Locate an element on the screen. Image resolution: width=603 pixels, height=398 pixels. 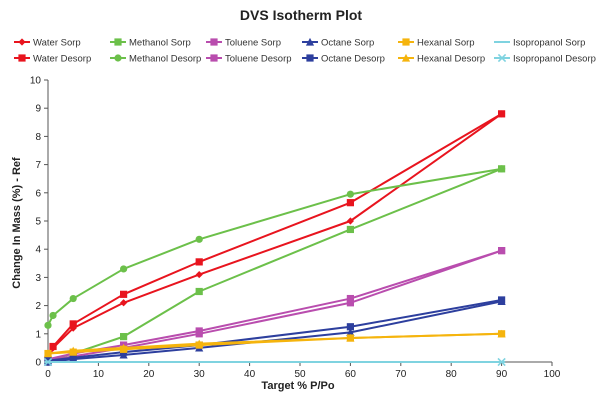
x-tick-label: 30 is located at coordinates (200, 374).